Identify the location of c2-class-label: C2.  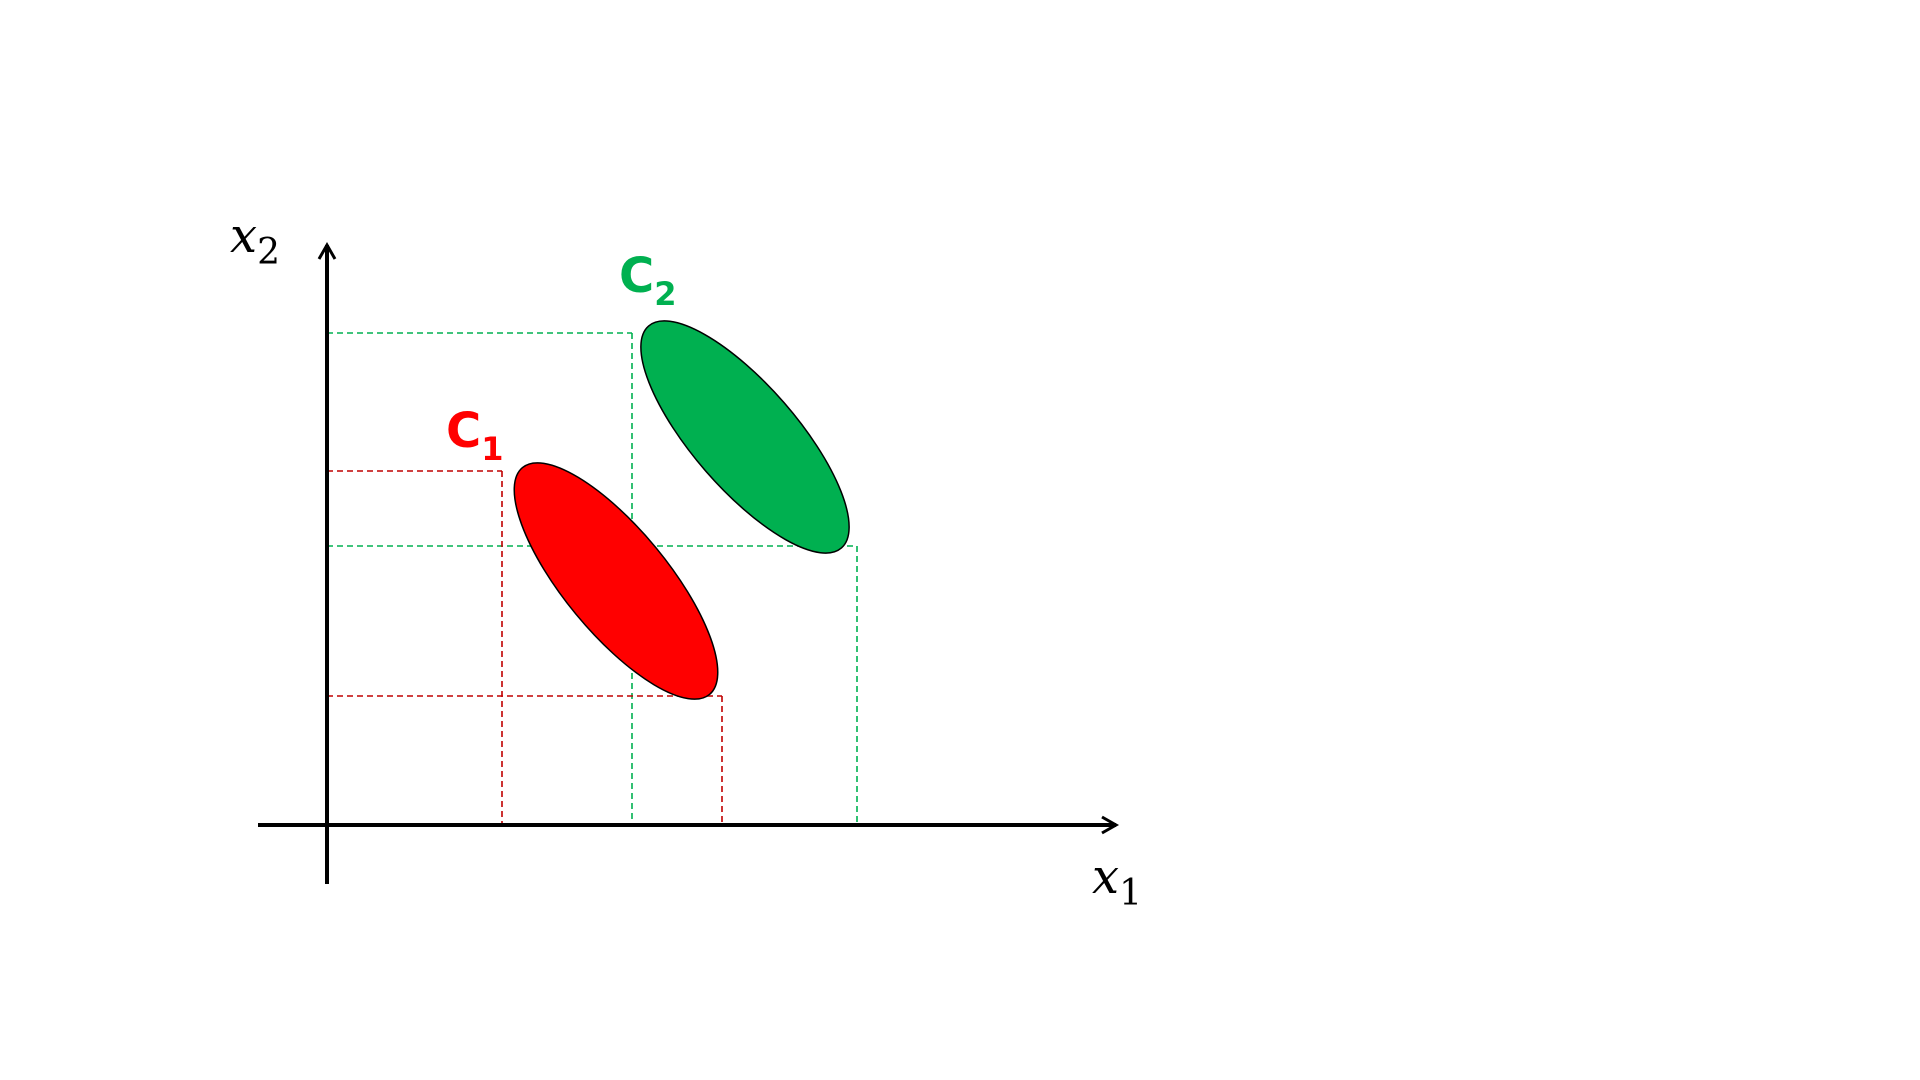
(648, 280).